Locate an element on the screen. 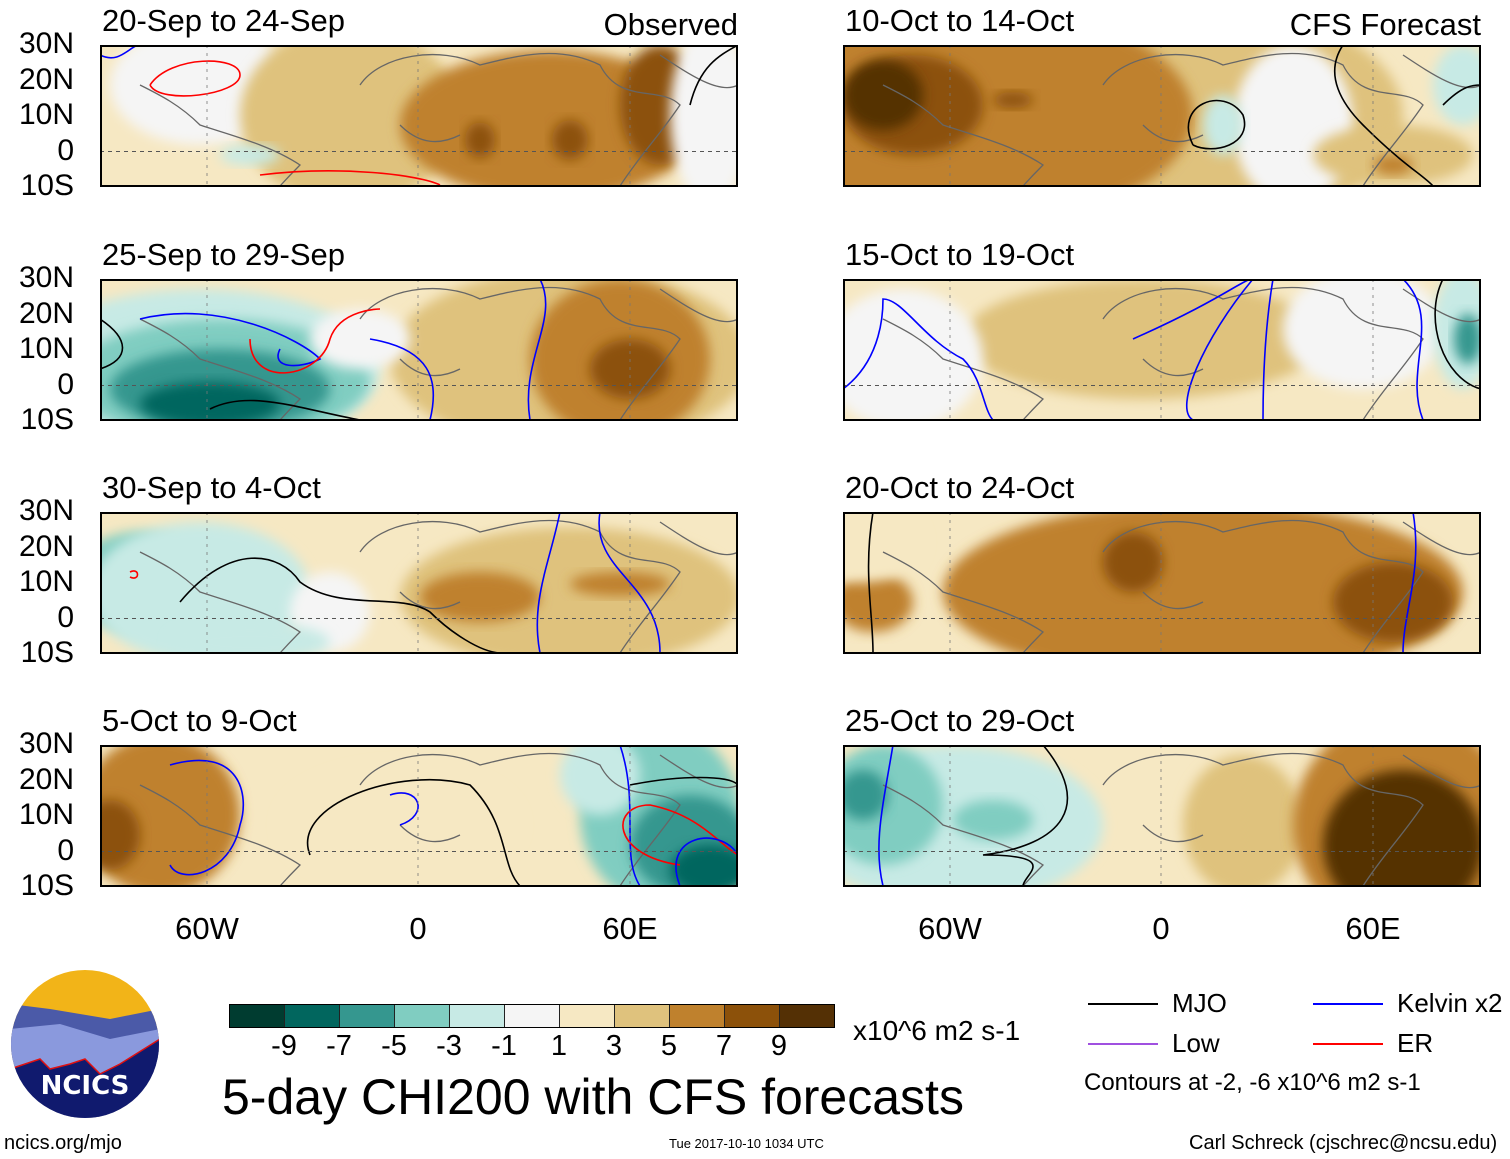  logo-text: NCICS is located at coordinates (85, 1086).